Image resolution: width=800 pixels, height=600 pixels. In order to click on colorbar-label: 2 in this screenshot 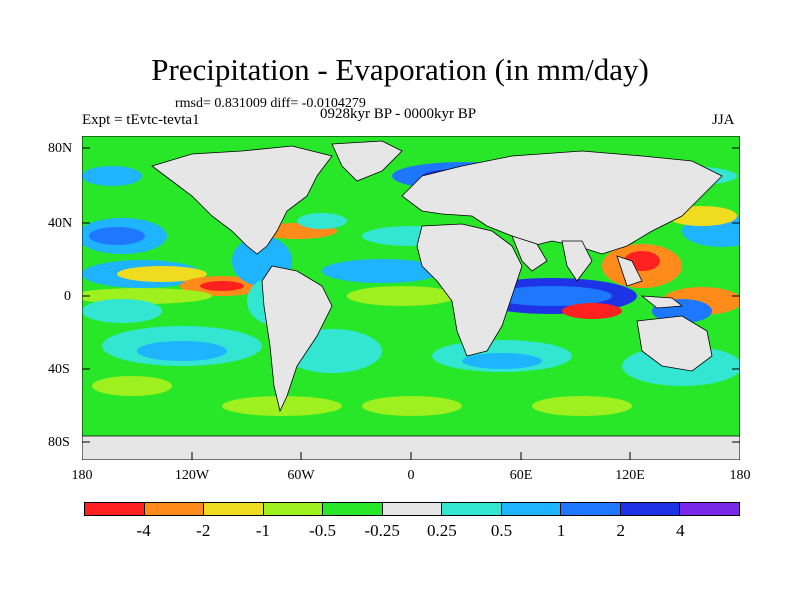, I will do `click(620, 530)`.